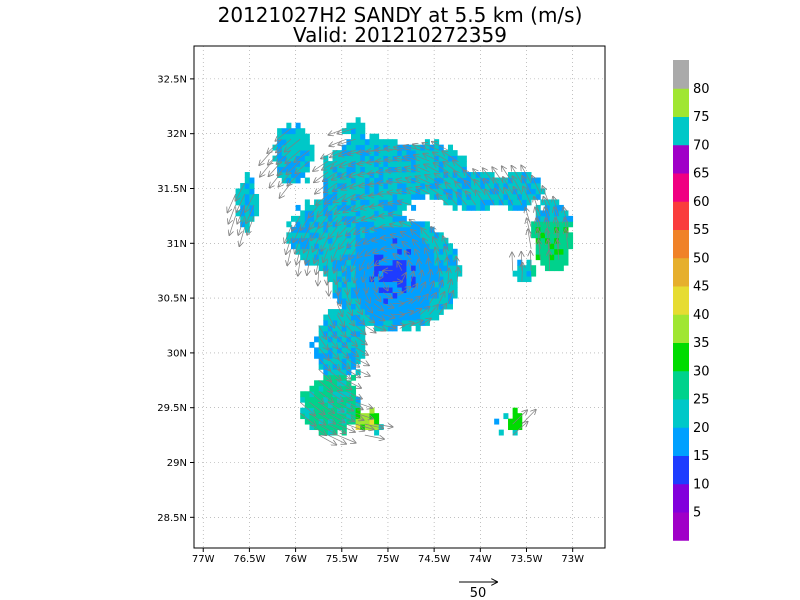 Image resolution: width=800 pixels, height=600 pixels. What do you see at coordinates (172, 79) in the screenshot?
I see `y-tick-label: 32.5N` at bounding box center [172, 79].